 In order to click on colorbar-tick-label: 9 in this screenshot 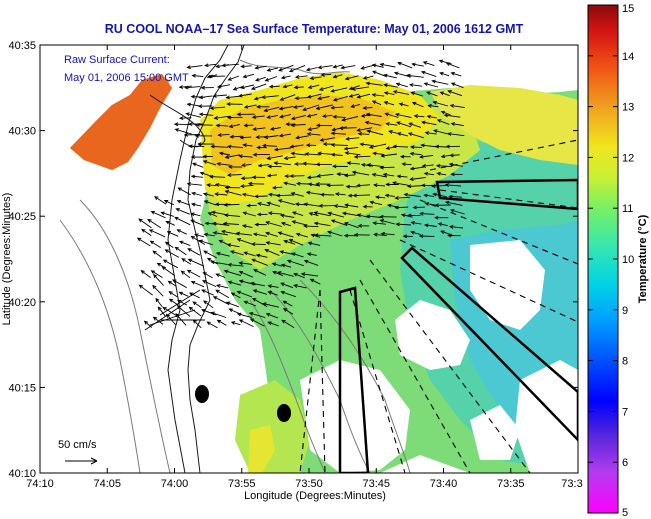, I will do `click(625, 311)`.